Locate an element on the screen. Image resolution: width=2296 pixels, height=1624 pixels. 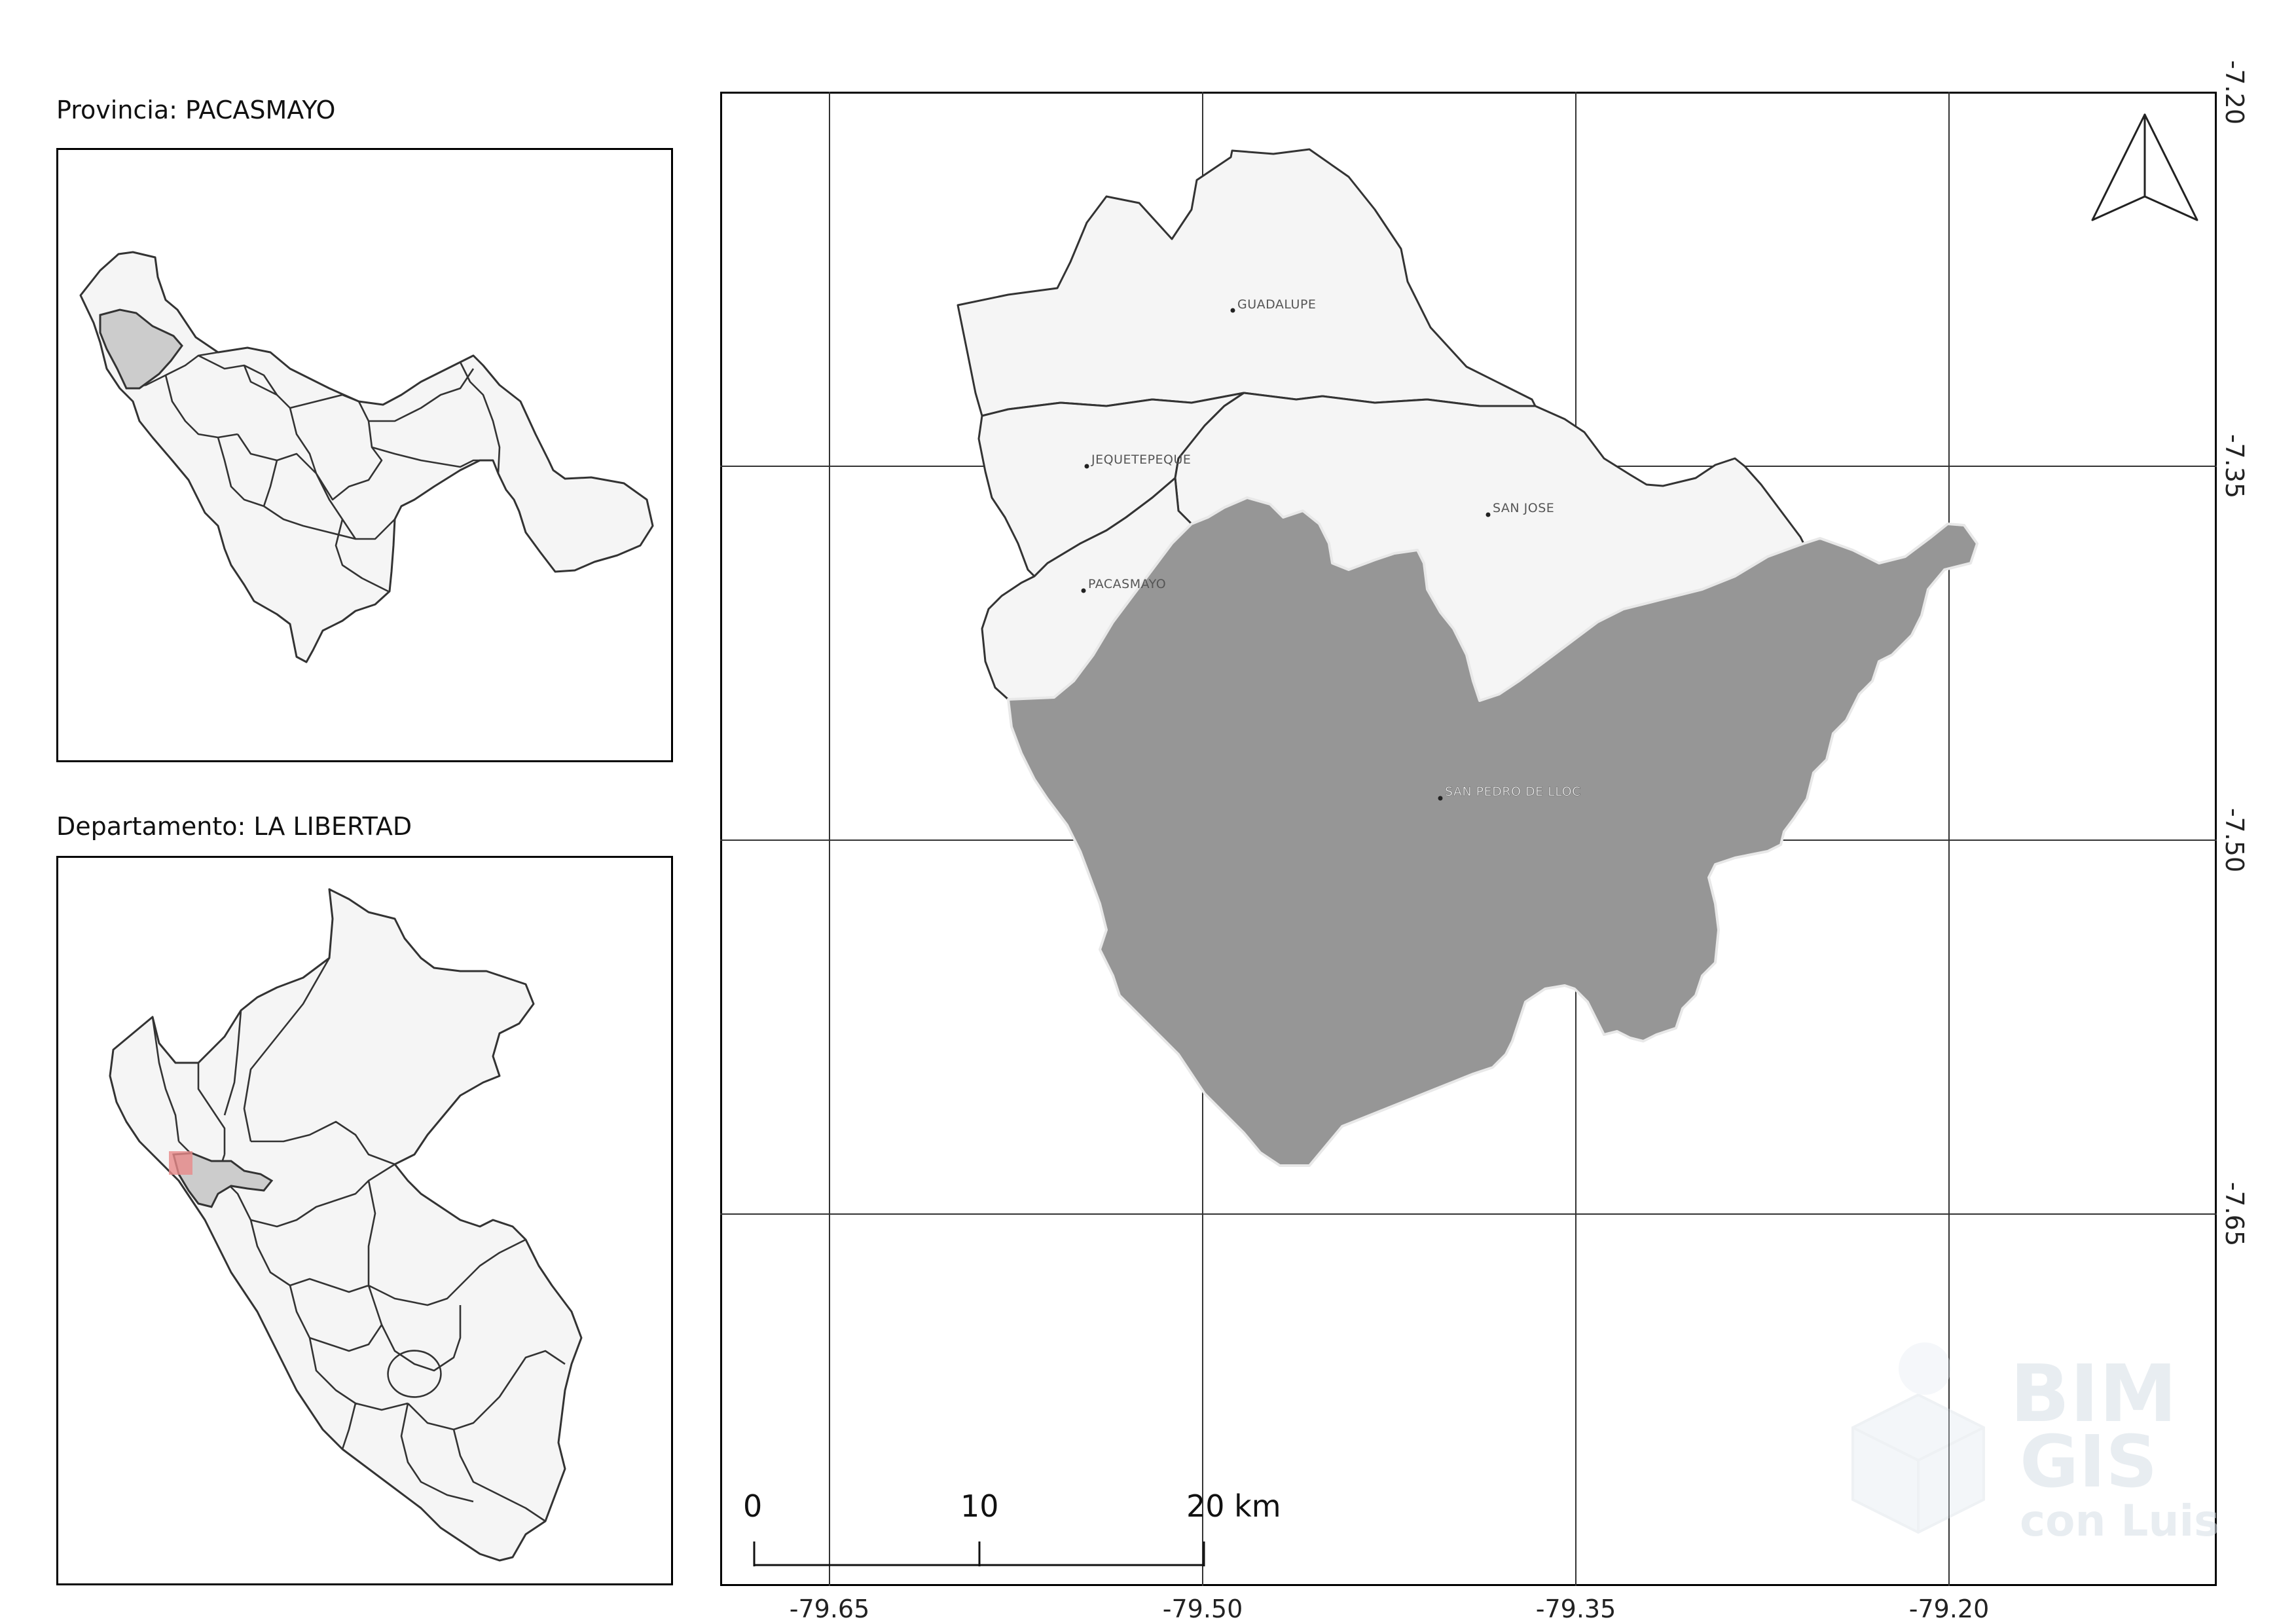
watermark-cube-icon is located at coordinates (1918, 1438).